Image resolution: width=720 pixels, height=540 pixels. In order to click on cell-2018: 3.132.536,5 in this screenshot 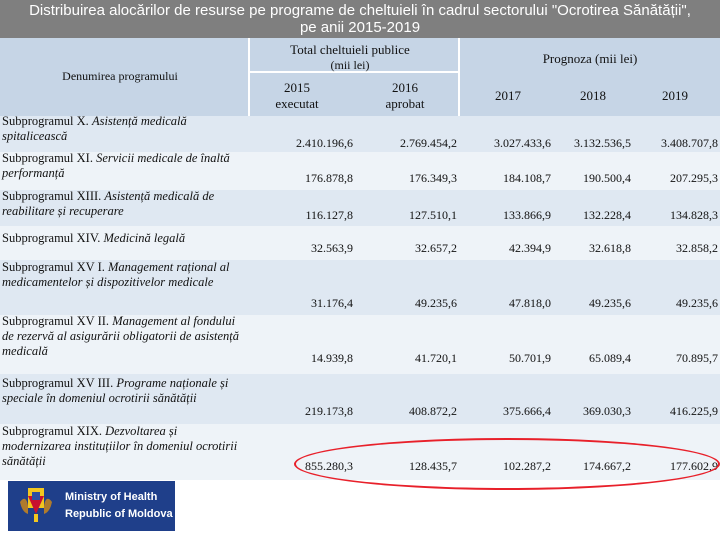, I will do `click(602, 143)`.